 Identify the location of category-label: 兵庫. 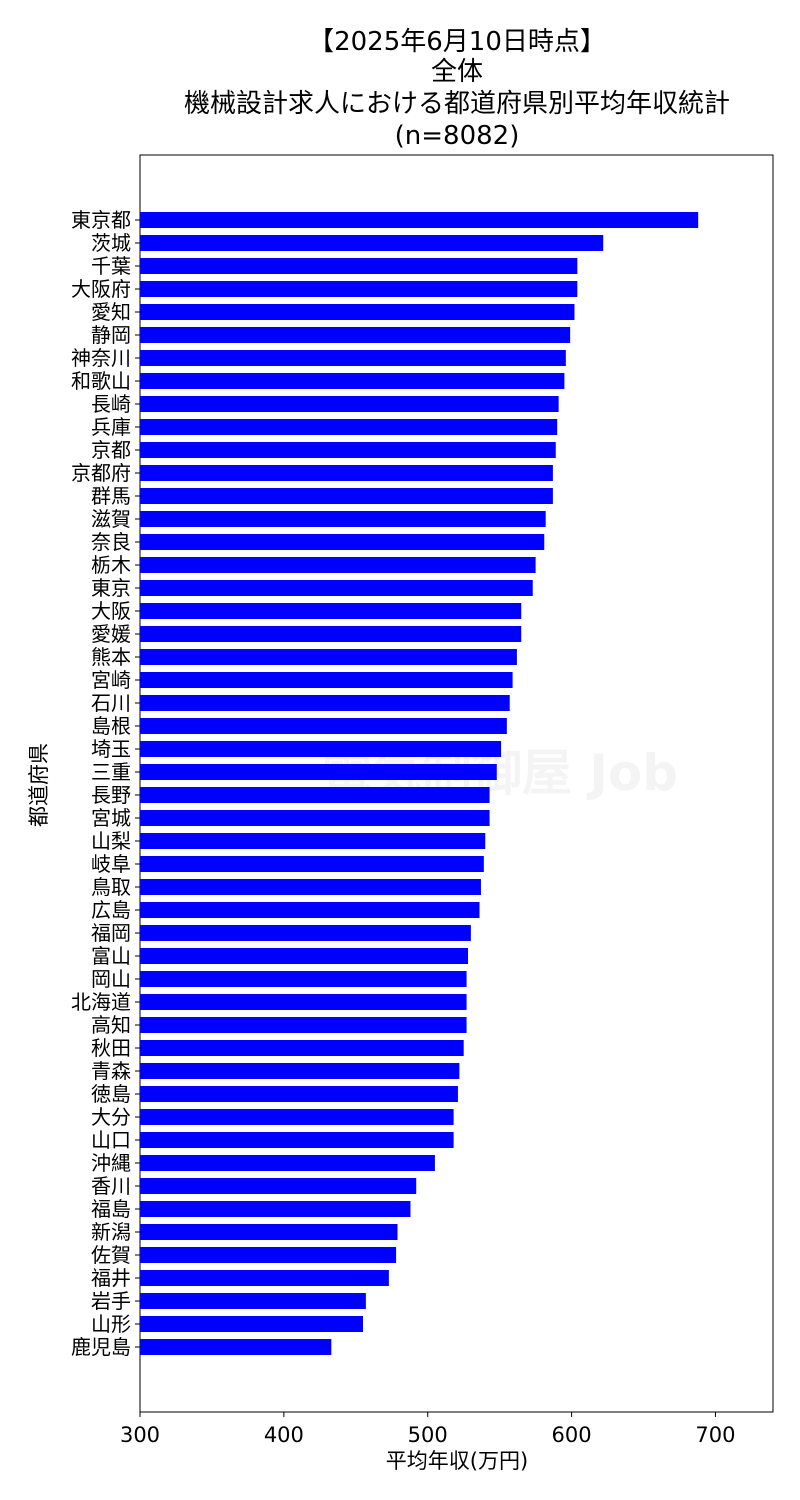
(111, 427).